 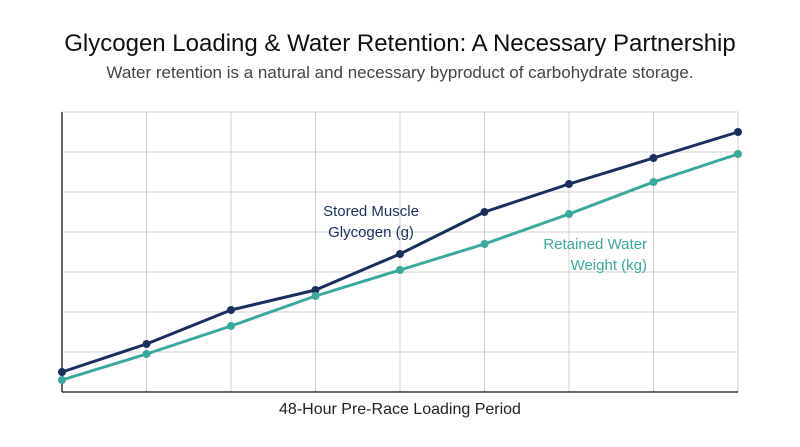 I want to click on series-label-glycogen-line-1: Stored Muscle, so click(x=371, y=211).